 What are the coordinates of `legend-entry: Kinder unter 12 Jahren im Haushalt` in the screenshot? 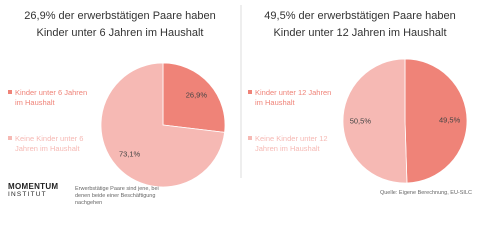 It's located at (290, 98).